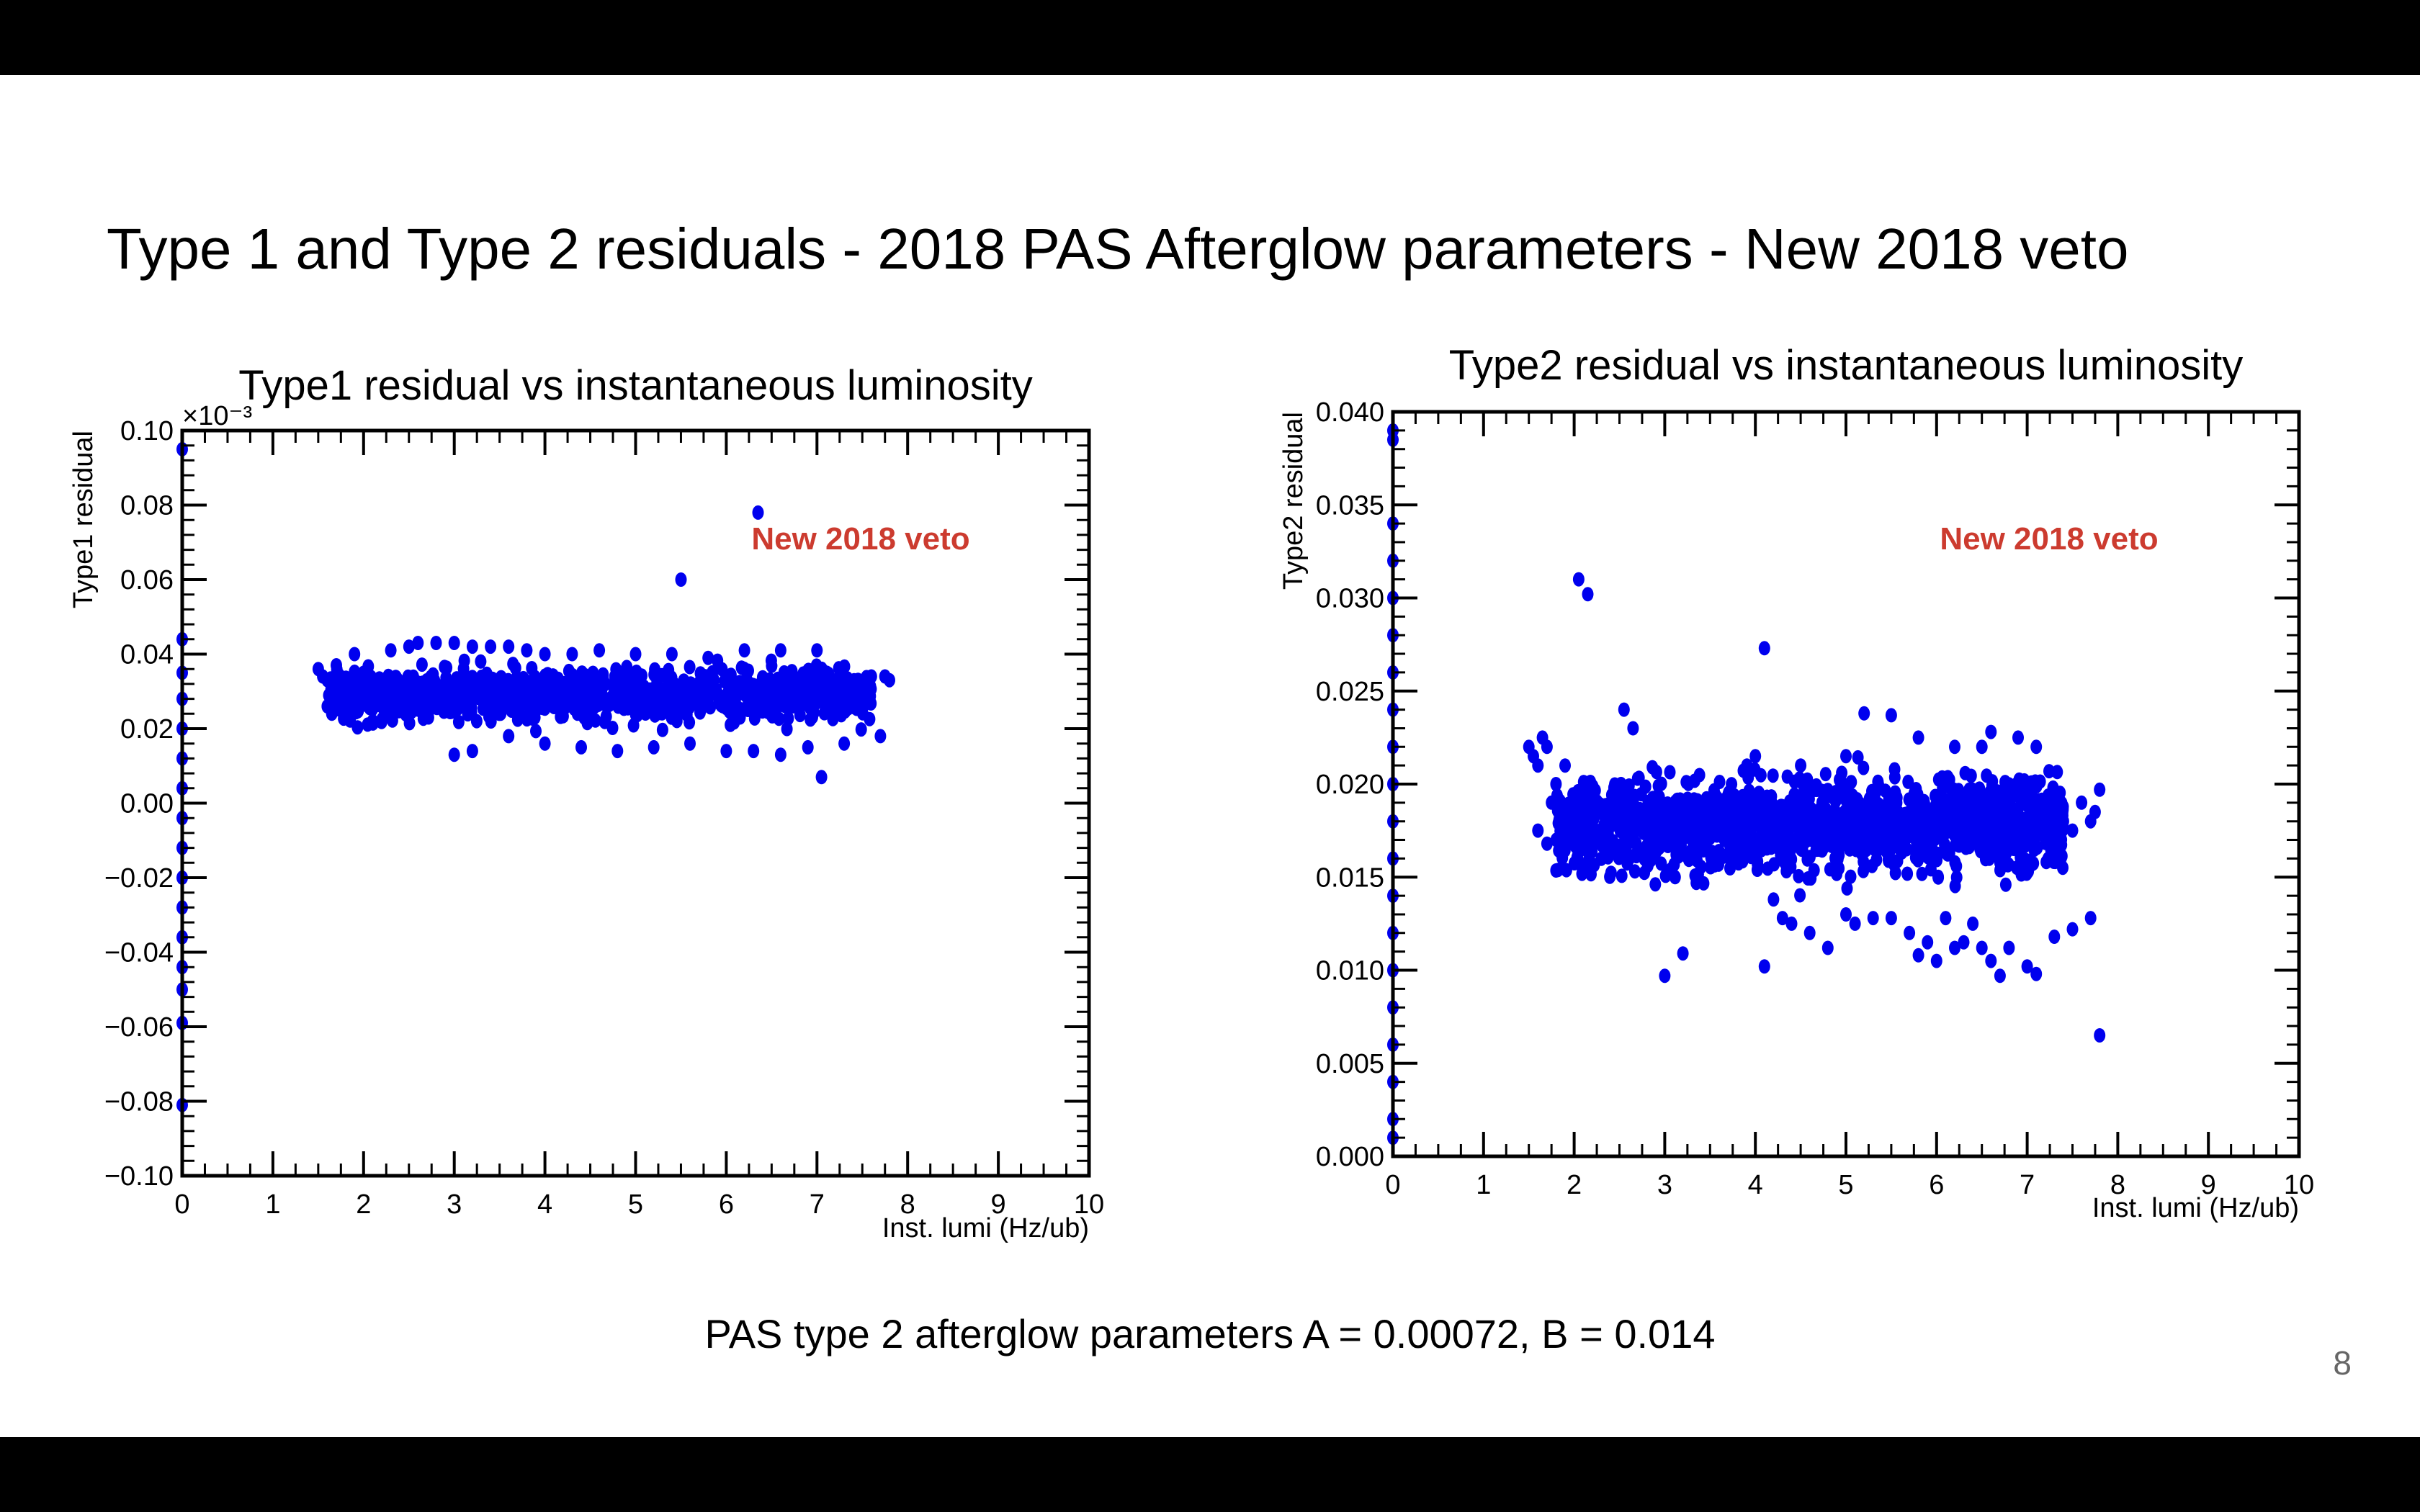  What do you see at coordinates (1755, 1185) in the screenshot?
I see `x-tick-label: 4` at bounding box center [1755, 1185].